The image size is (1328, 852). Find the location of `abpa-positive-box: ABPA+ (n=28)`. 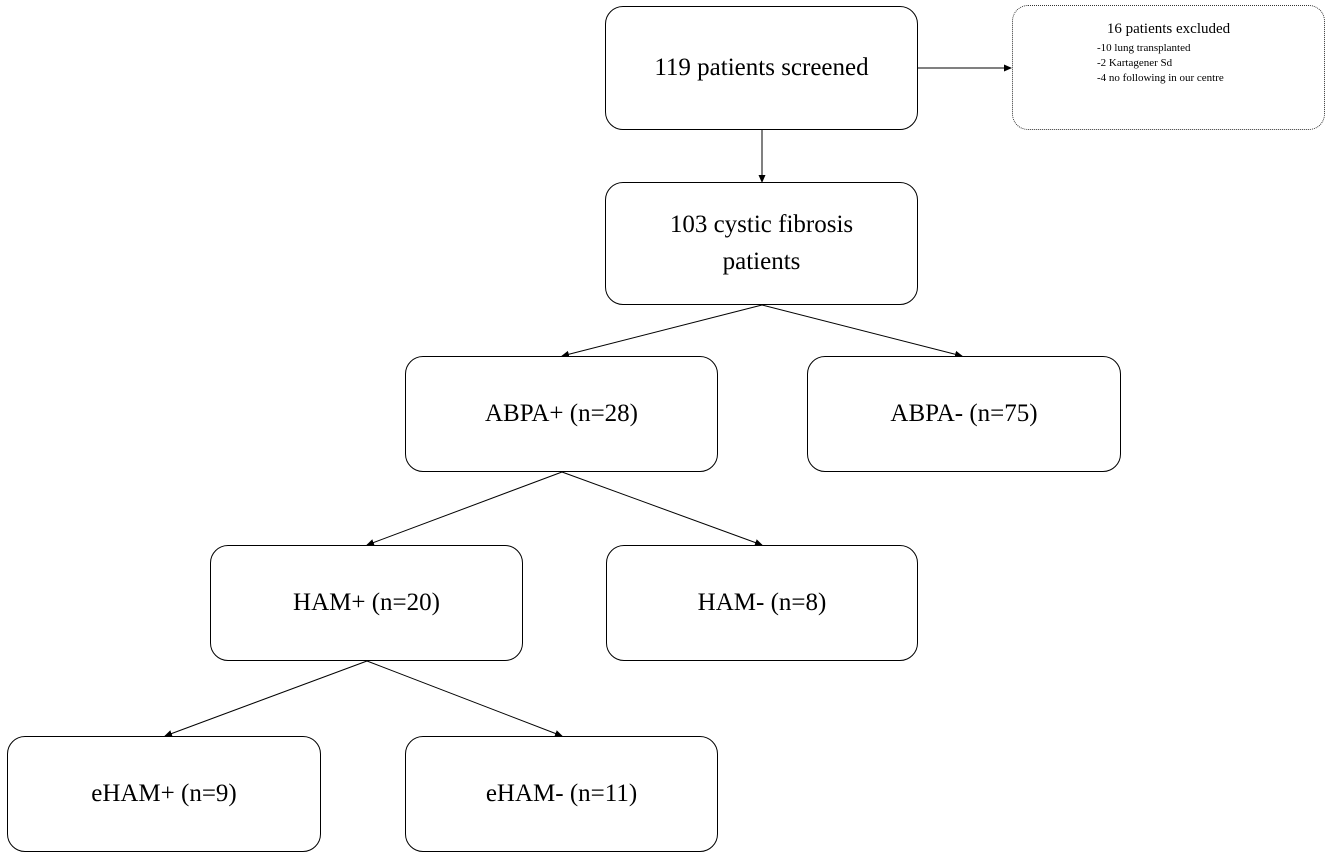

abpa-positive-box: ABPA+ (n=28) is located at coordinates (561, 414).